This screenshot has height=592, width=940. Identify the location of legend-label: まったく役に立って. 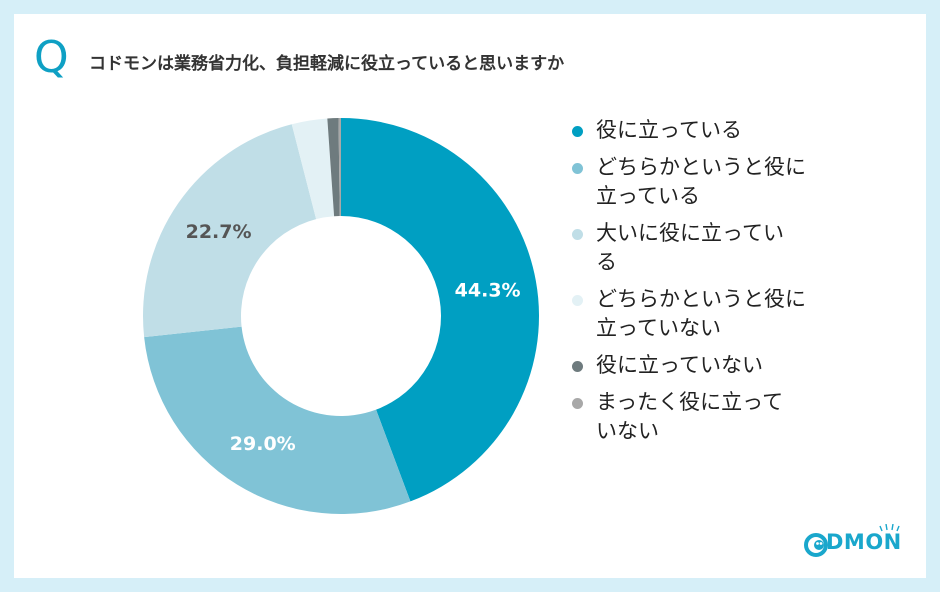
(690, 402).